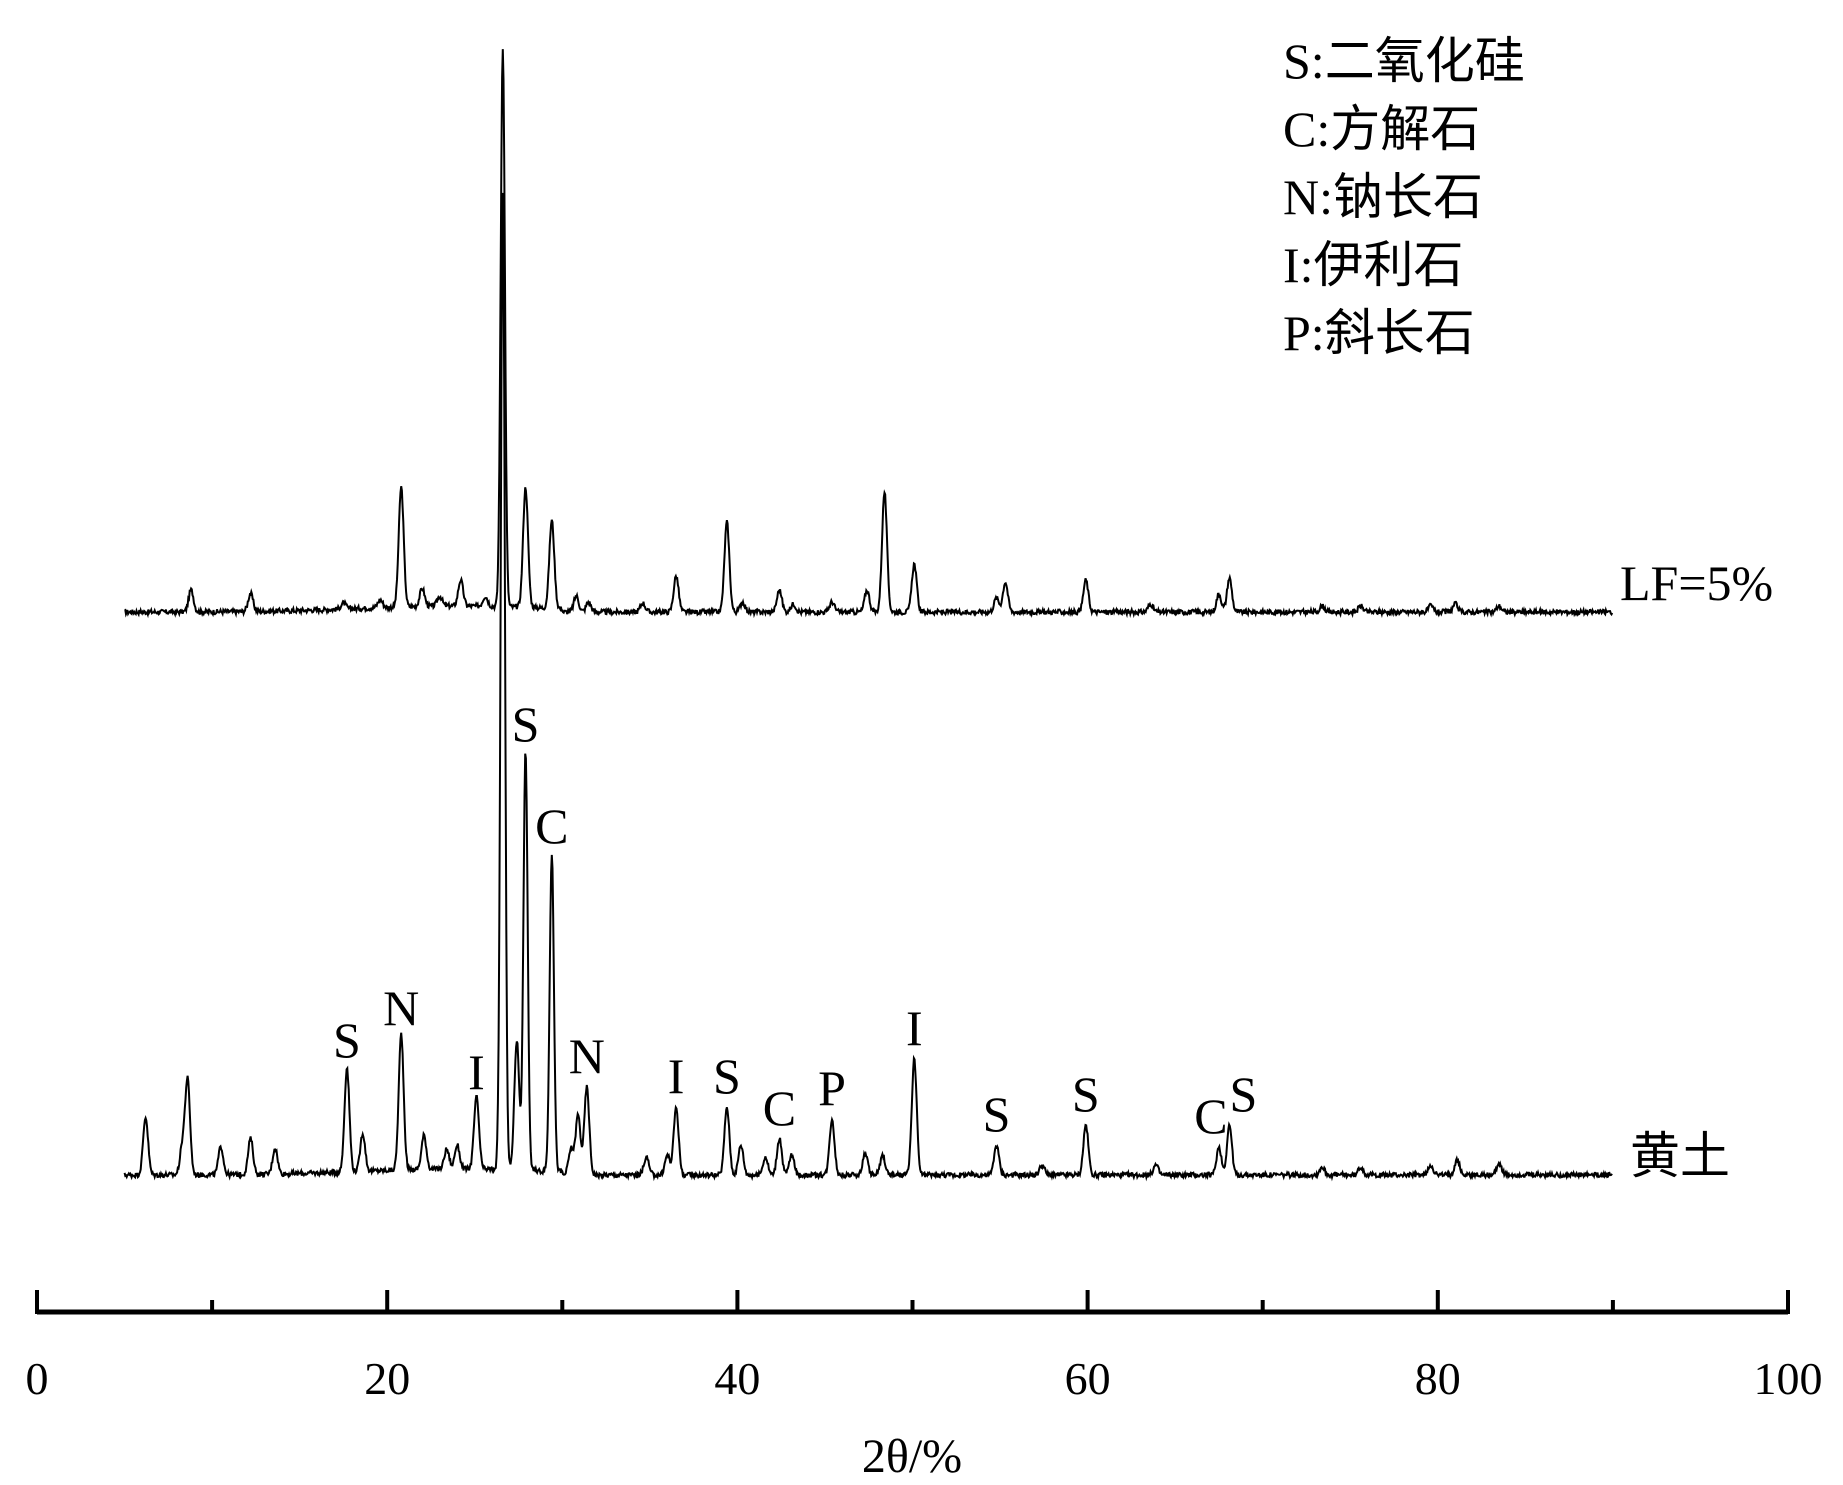 The height and width of the screenshot is (1485, 1843). Describe the element at coordinates (1404, 61) in the screenshot. I see `legend-entry-silica: S:二氧化硅` at that location.